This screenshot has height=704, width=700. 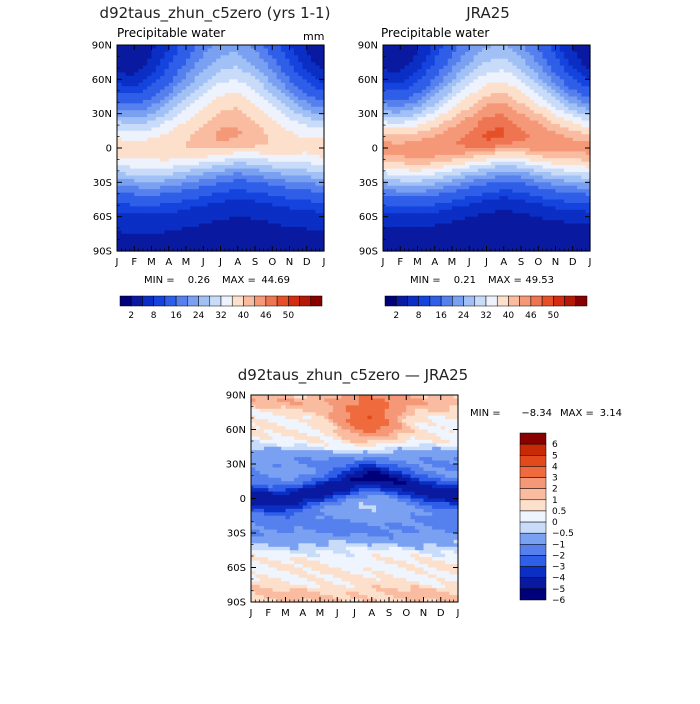 I want to click on x-tick-label: F, so click(x=134, y=262).